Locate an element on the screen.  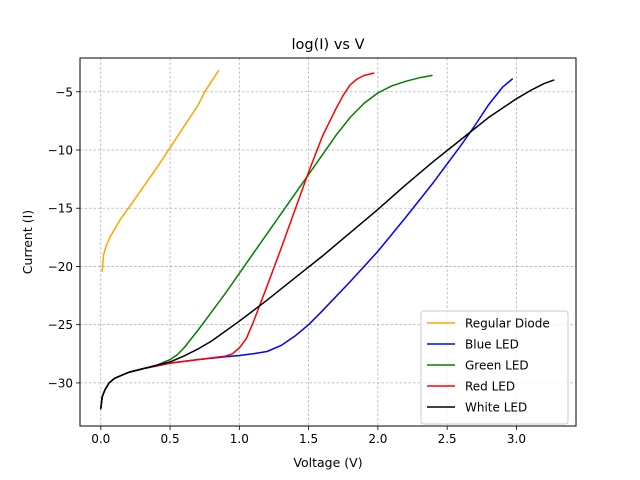
x-tick-label: 0.0 is located at coordinates (100, 439).